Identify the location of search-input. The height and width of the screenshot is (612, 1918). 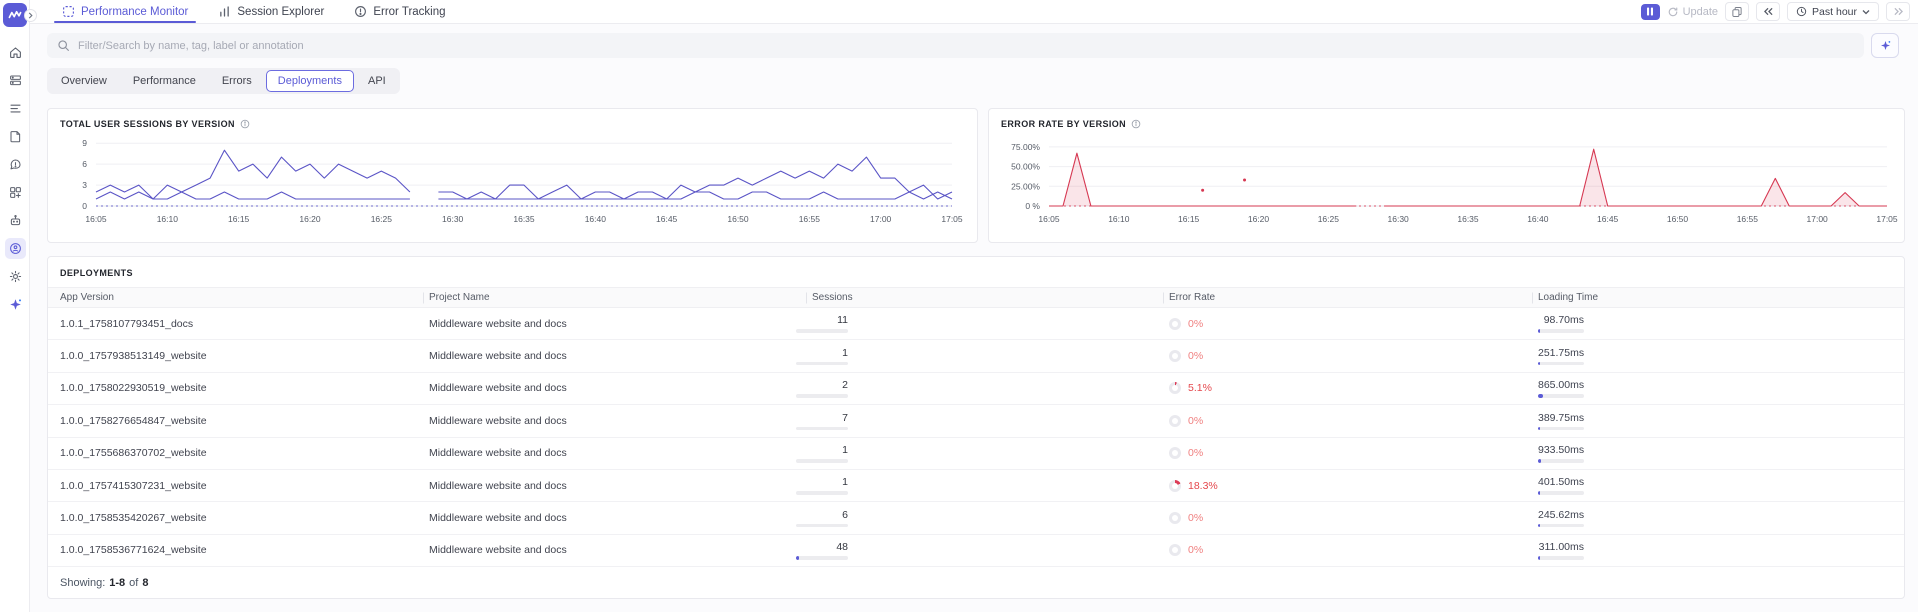
(966, 45).